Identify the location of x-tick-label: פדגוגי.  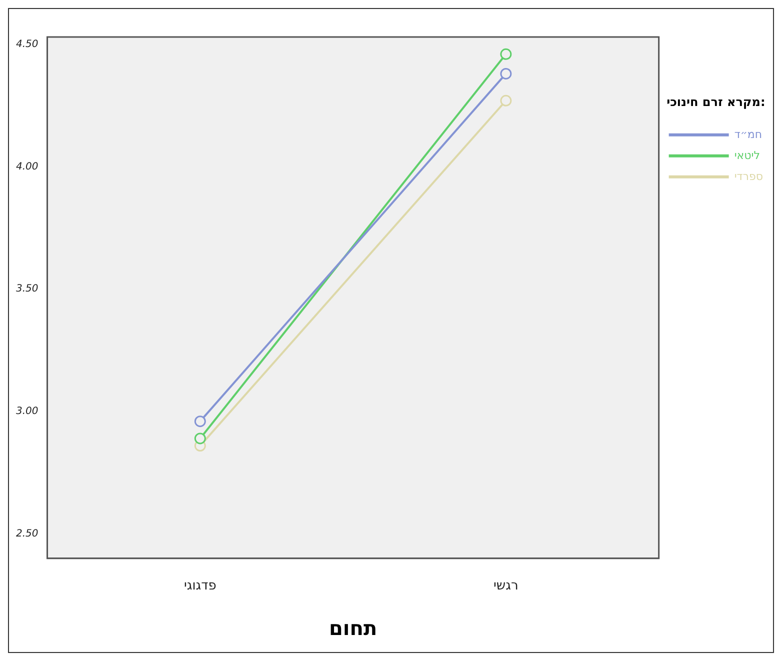
(200, 586).